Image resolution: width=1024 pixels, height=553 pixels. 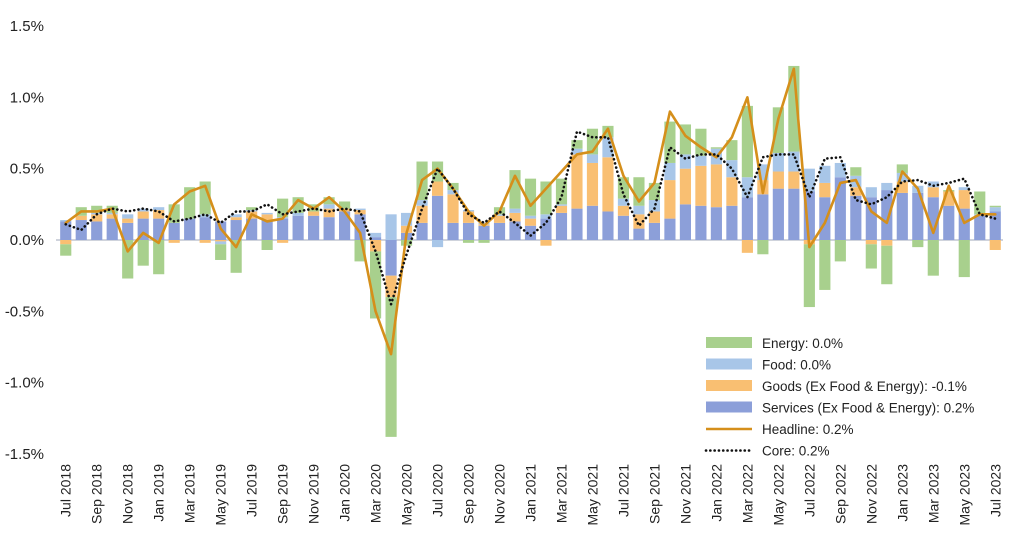 I want to click on x-tick-label: Sep 2019, so click(x=283, y=494).